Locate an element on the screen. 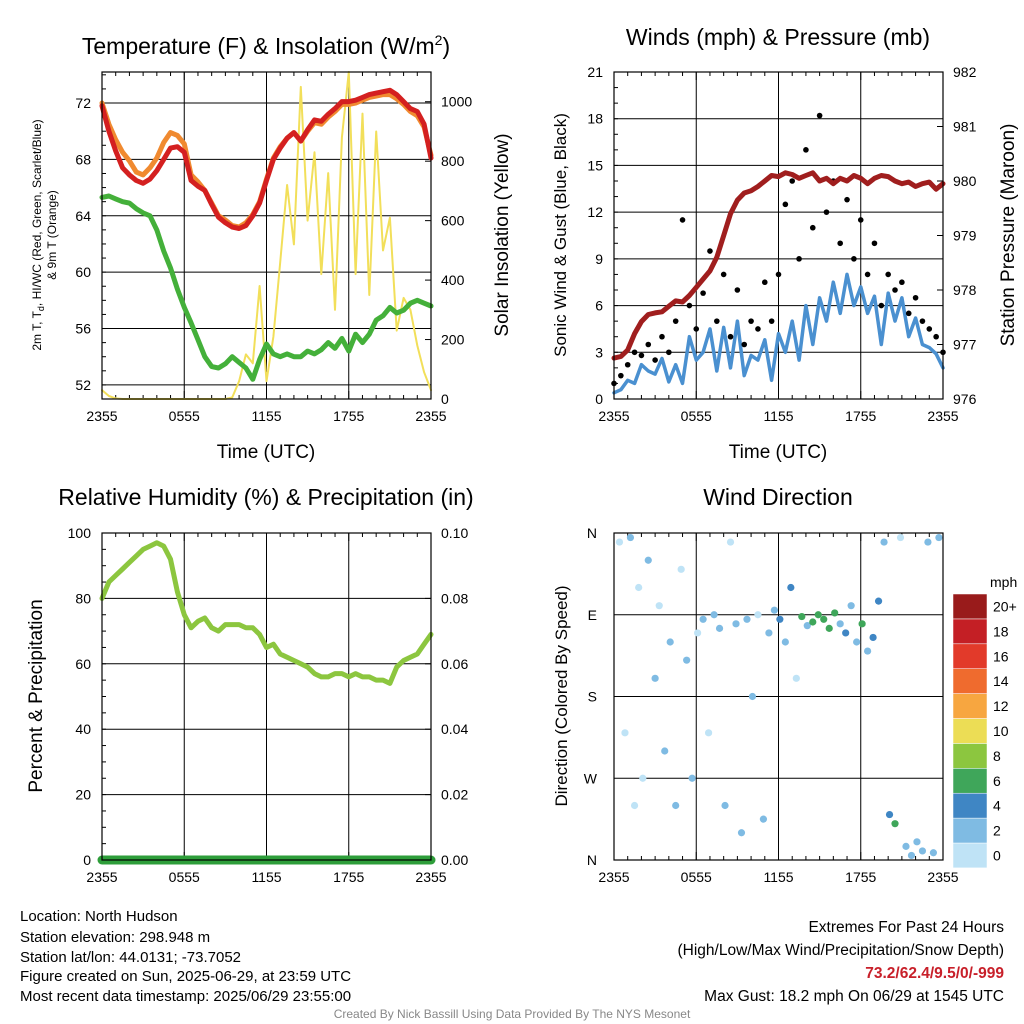 This screenshot has width=1024, height=1024. rh-ylabel-left: Percent & Precipitation is located at coordinates (36, 695).